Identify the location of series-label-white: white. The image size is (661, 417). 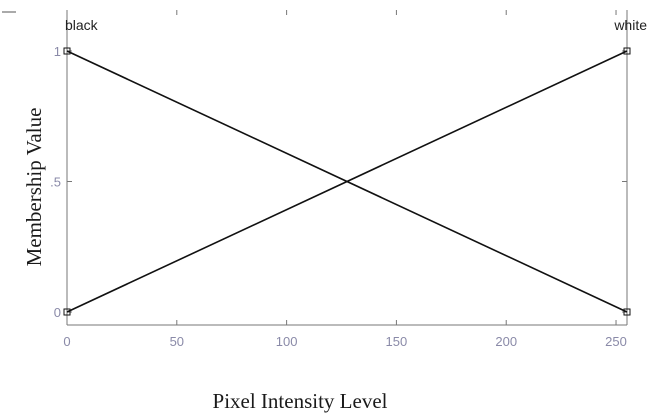
(630, 25).